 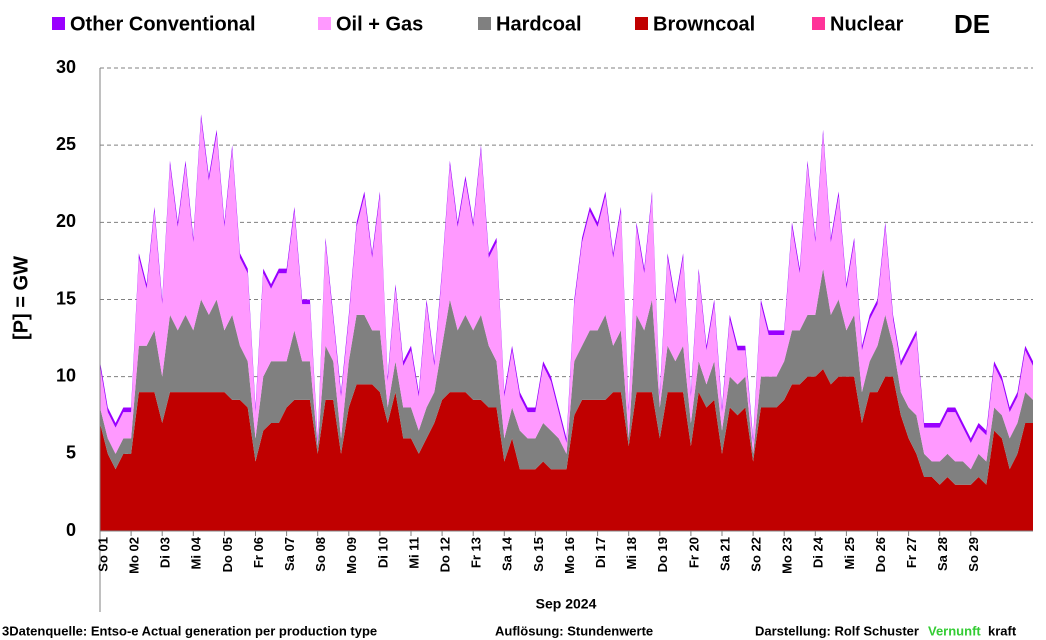 What do you see at coordinates (569, 555) in the screenshot?
I see `x-tick-label: Mo 16` at bounding box center [569, 555].